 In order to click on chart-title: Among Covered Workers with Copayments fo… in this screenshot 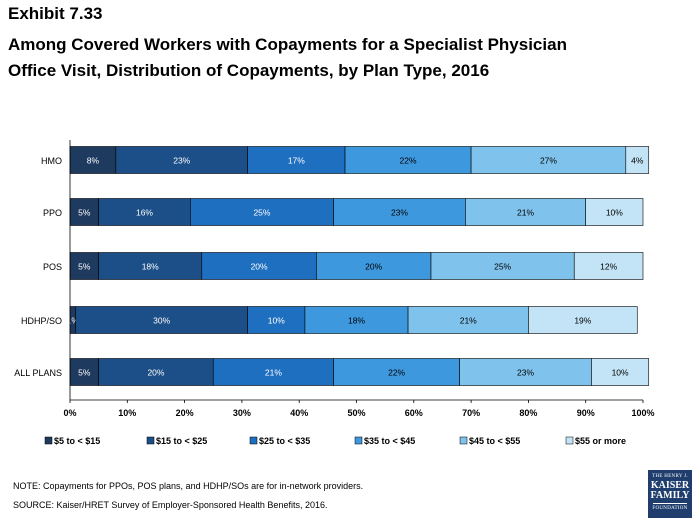, I will do `click(287, 57)`.